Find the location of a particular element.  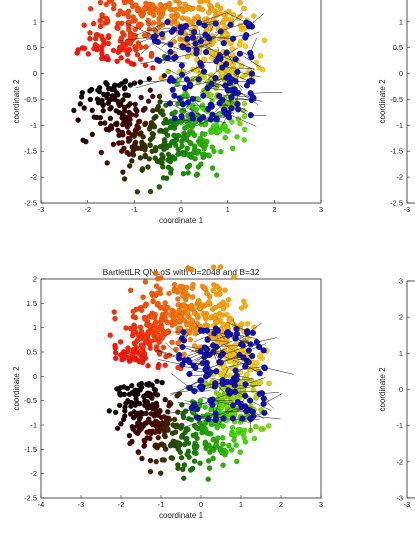

x-tick-label: 1 is located at coordinates (228, 209).